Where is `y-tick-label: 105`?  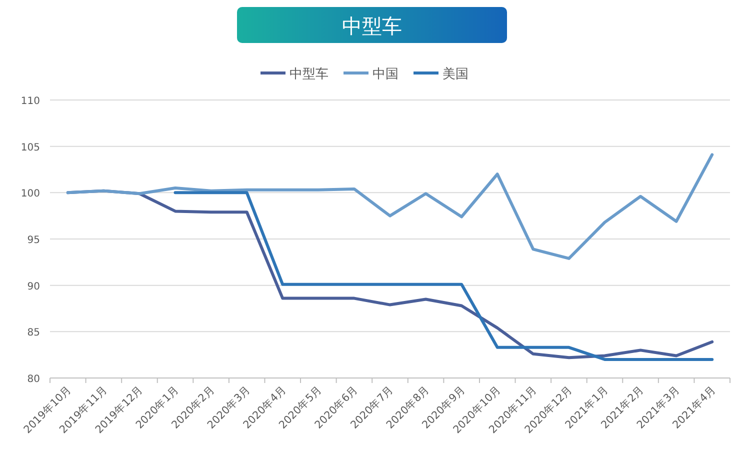
y-tick-label: 105 is located at coordinates (30, 148).